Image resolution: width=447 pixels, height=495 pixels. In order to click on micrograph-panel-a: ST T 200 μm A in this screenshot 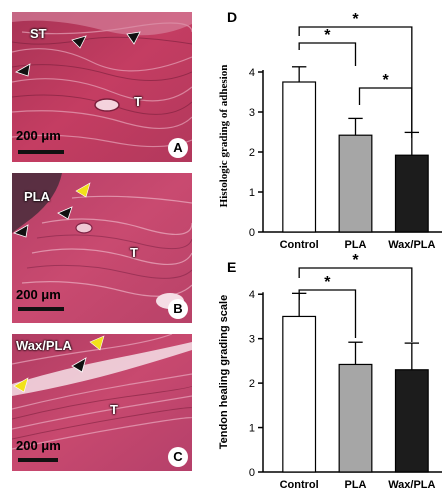, I will do `click(102, 87)`.